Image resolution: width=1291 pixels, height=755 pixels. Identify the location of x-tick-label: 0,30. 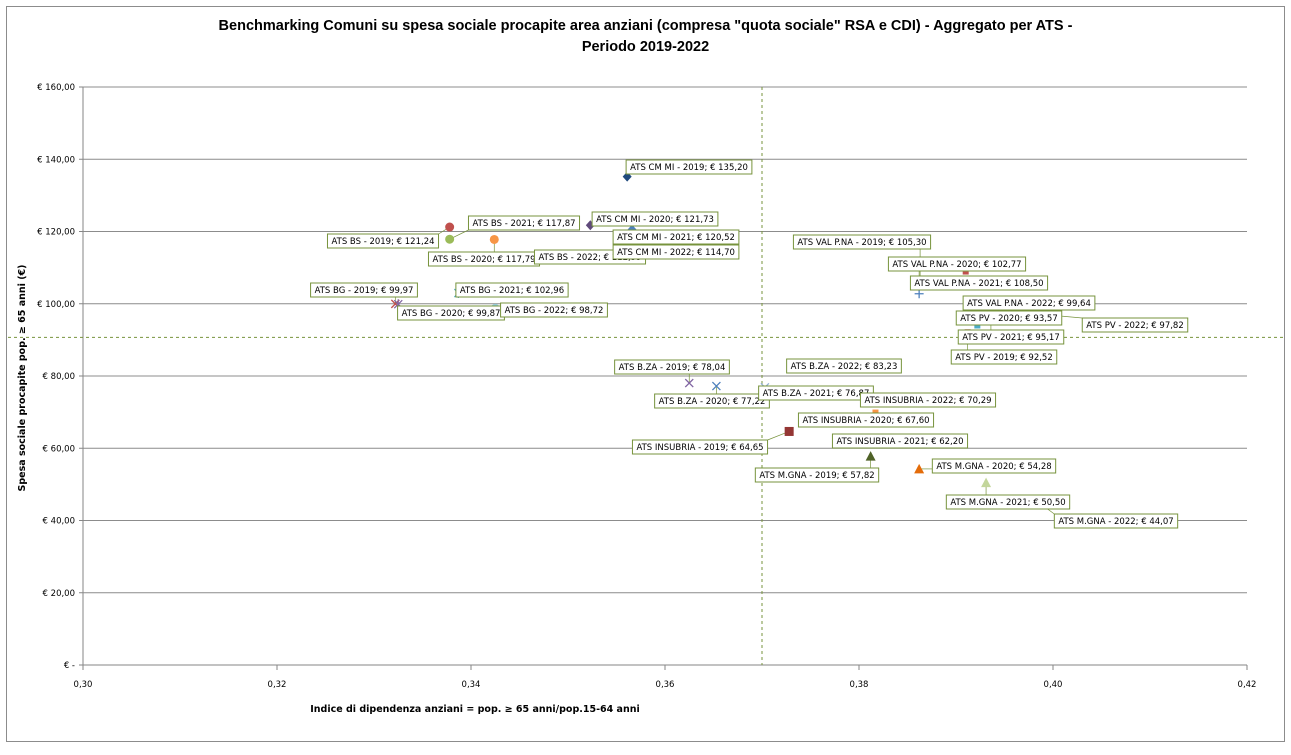
(83, 685).